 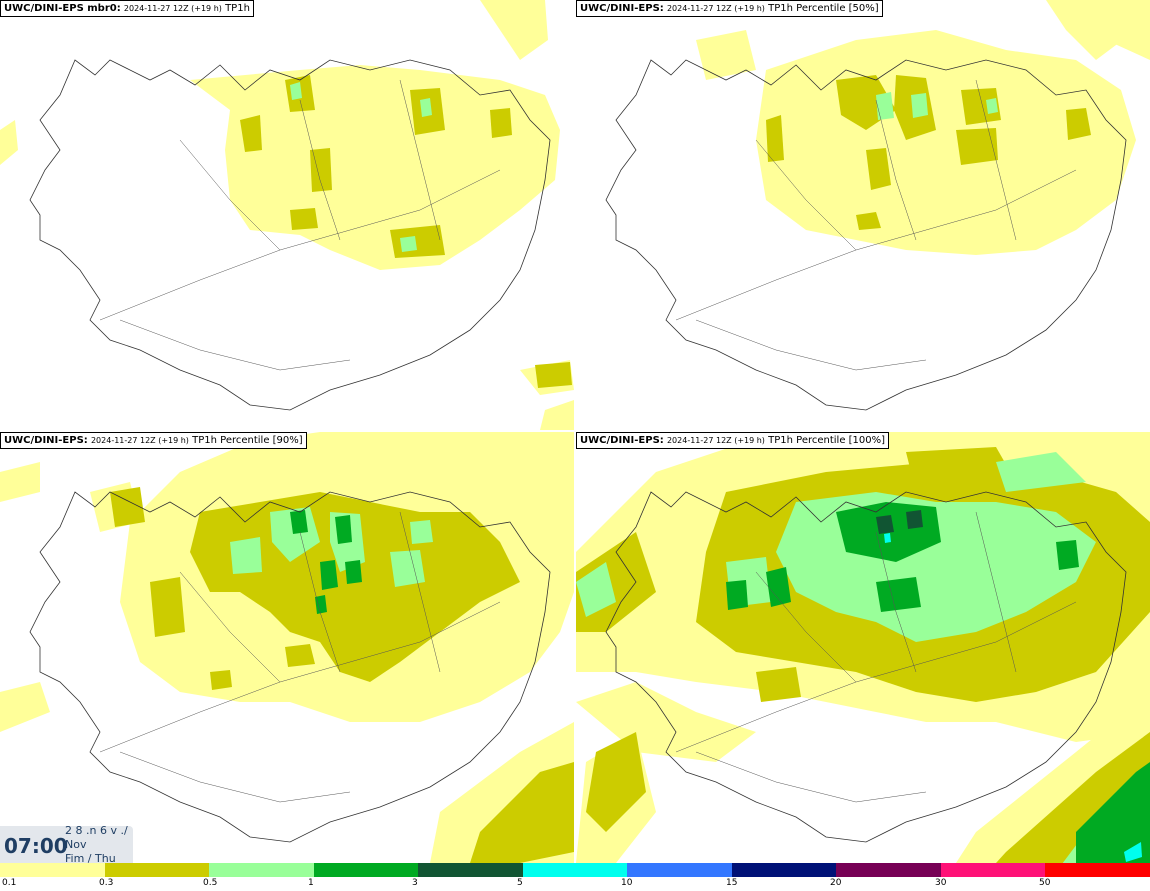 I want to click on date-line-3: Fim / Thu, so click(x=90, y=858).